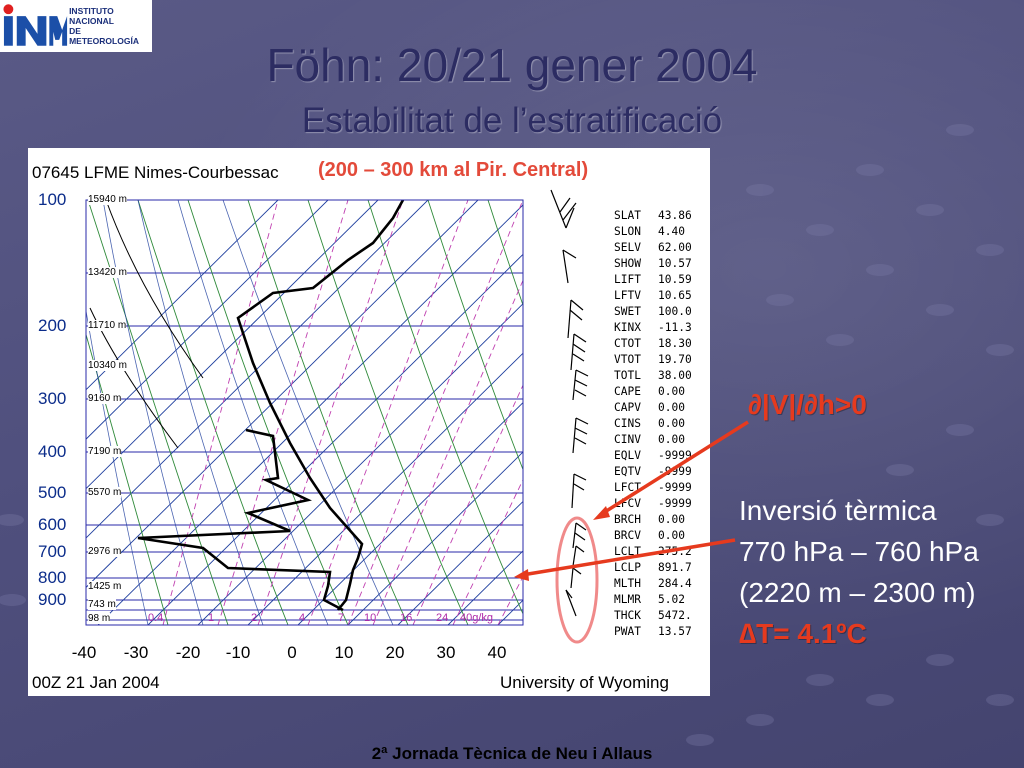 The height and width of the screenshot is (768, 1024). What do you see at coordinates (675, 215) in the screenshot?
I see `index-value: 43.86` at bounding box center [675, 215].